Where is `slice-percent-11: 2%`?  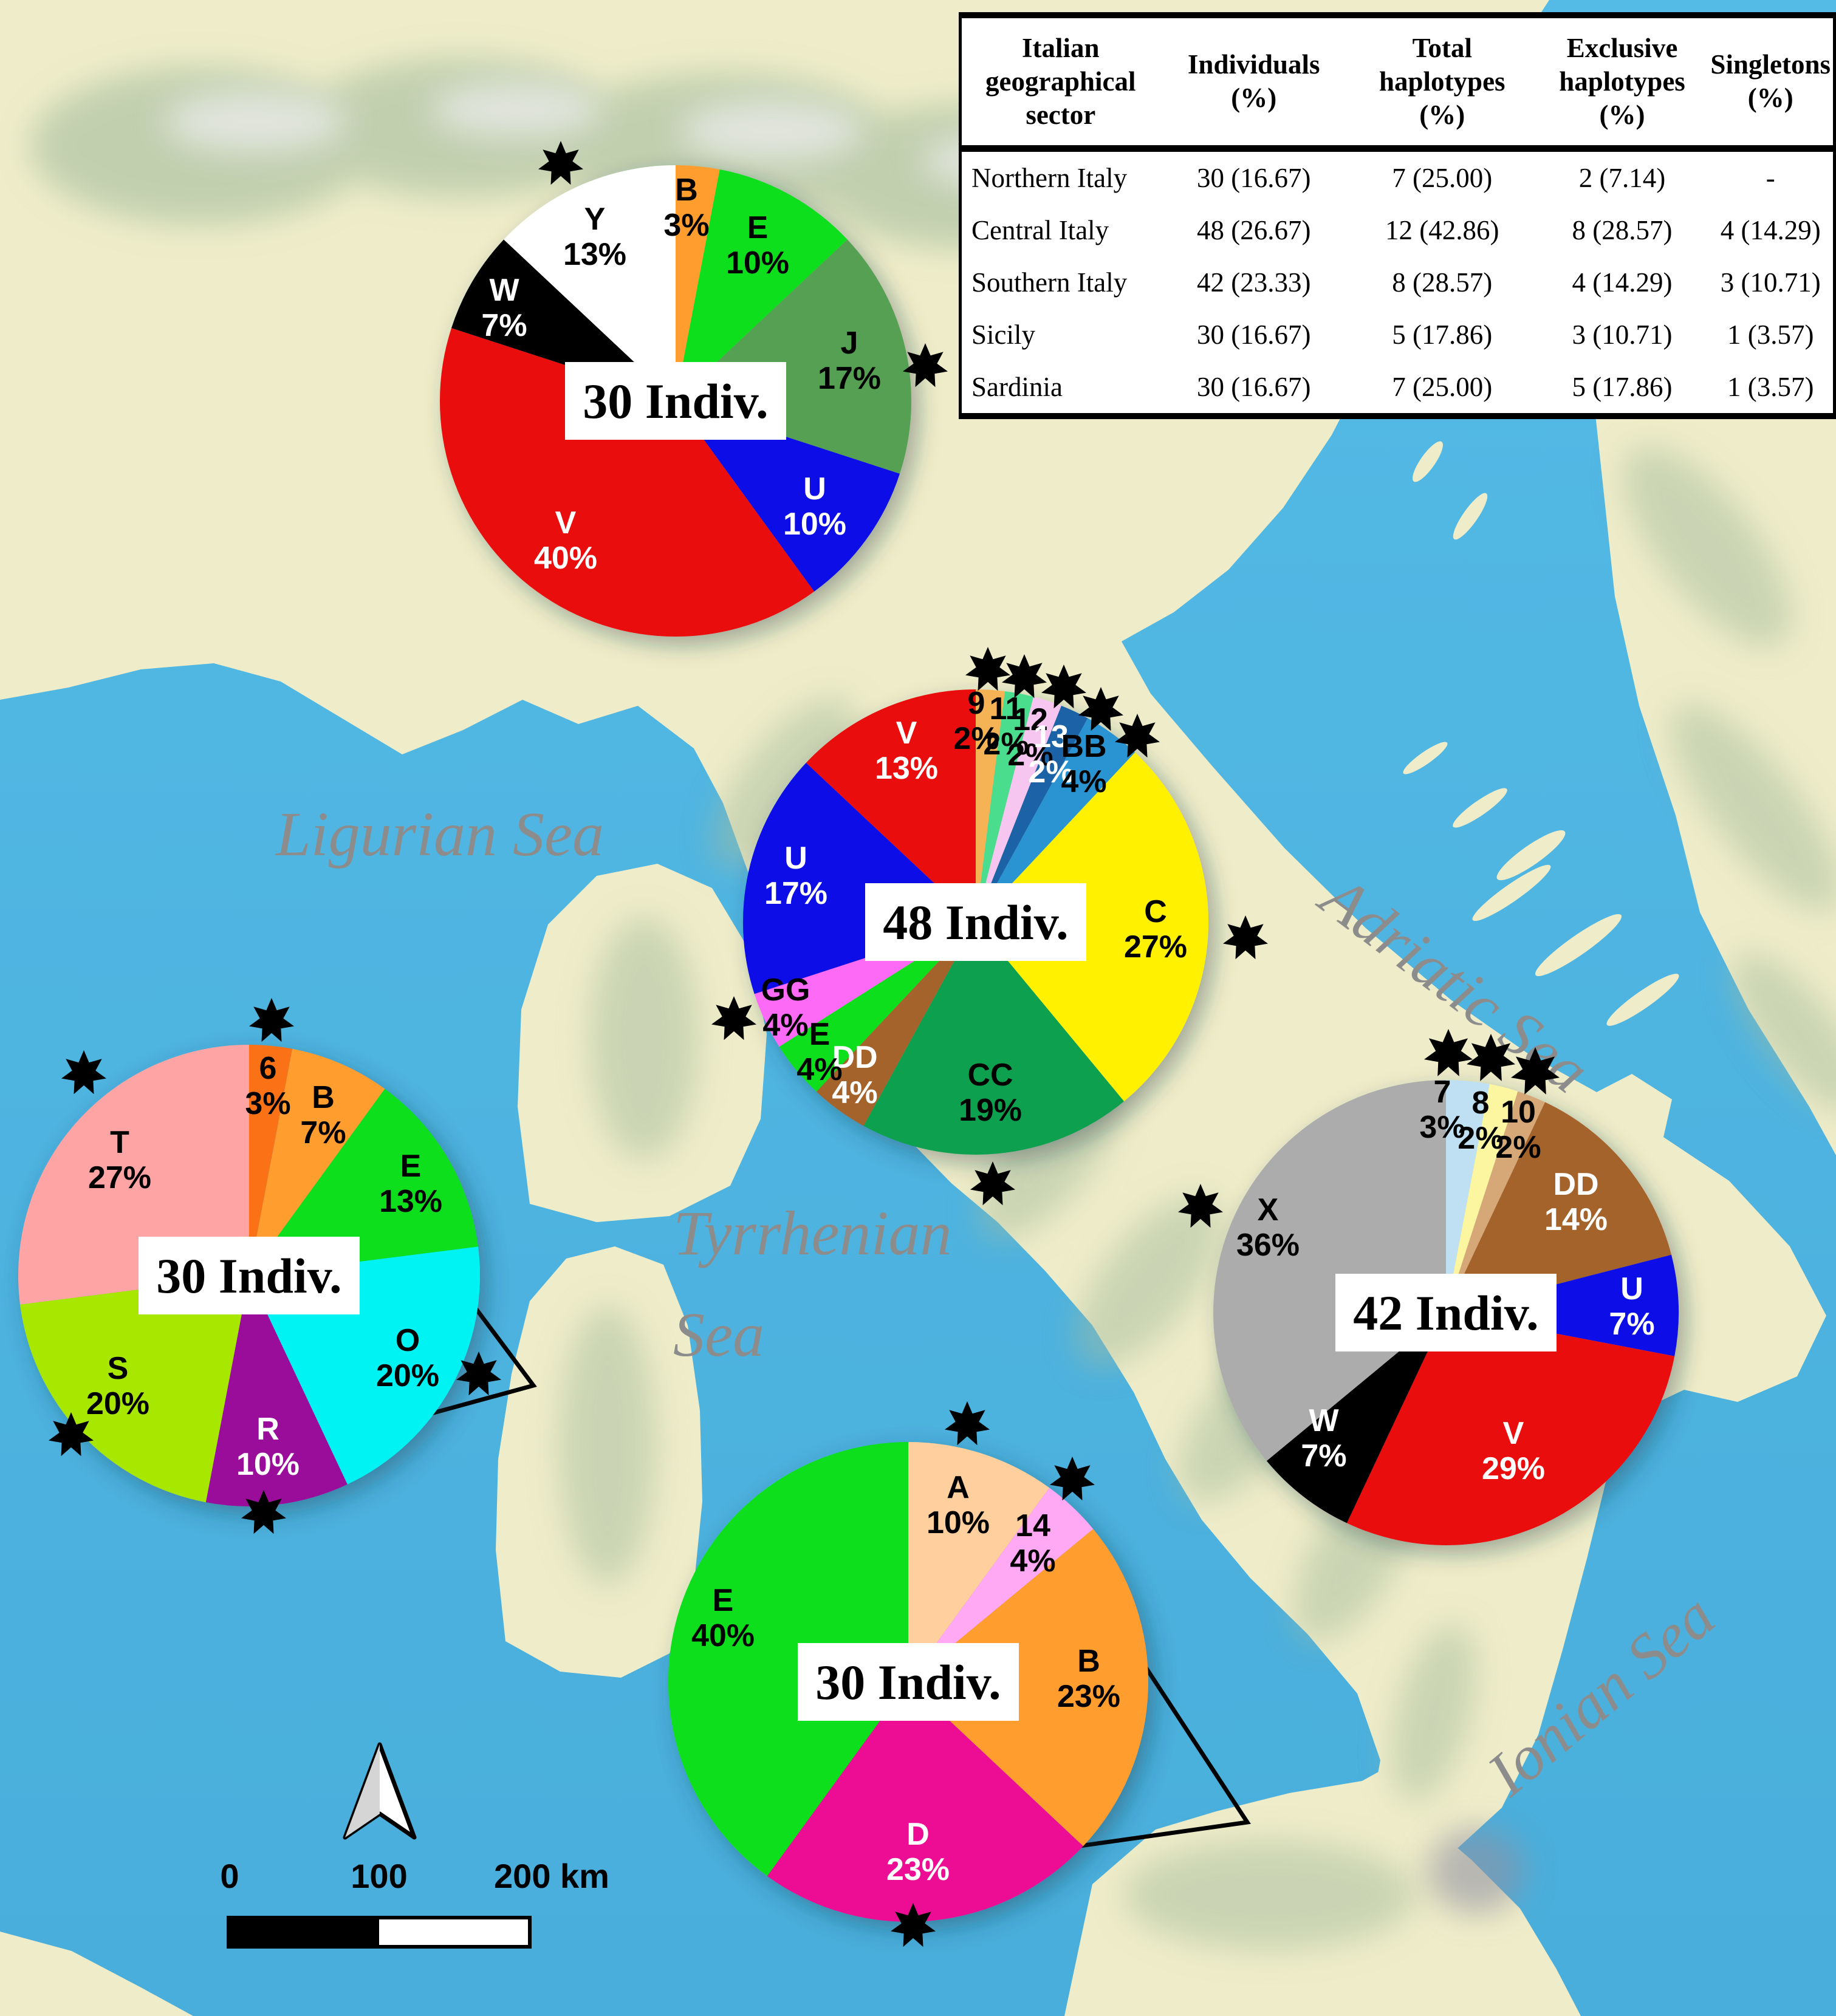 slice-percent-11: 2% is located at coordinates (1006, 744).